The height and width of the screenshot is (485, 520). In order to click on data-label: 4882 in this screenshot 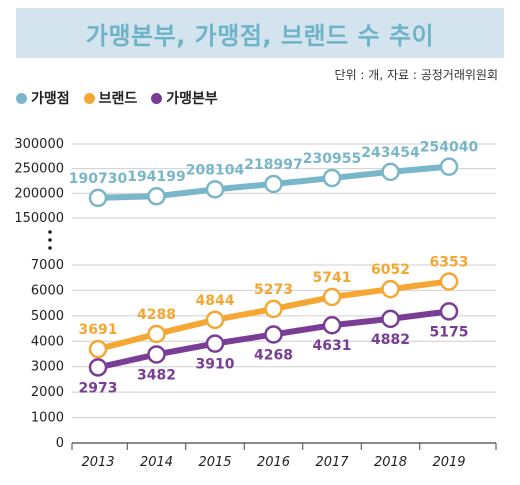, I will do `click(390, 340)`.